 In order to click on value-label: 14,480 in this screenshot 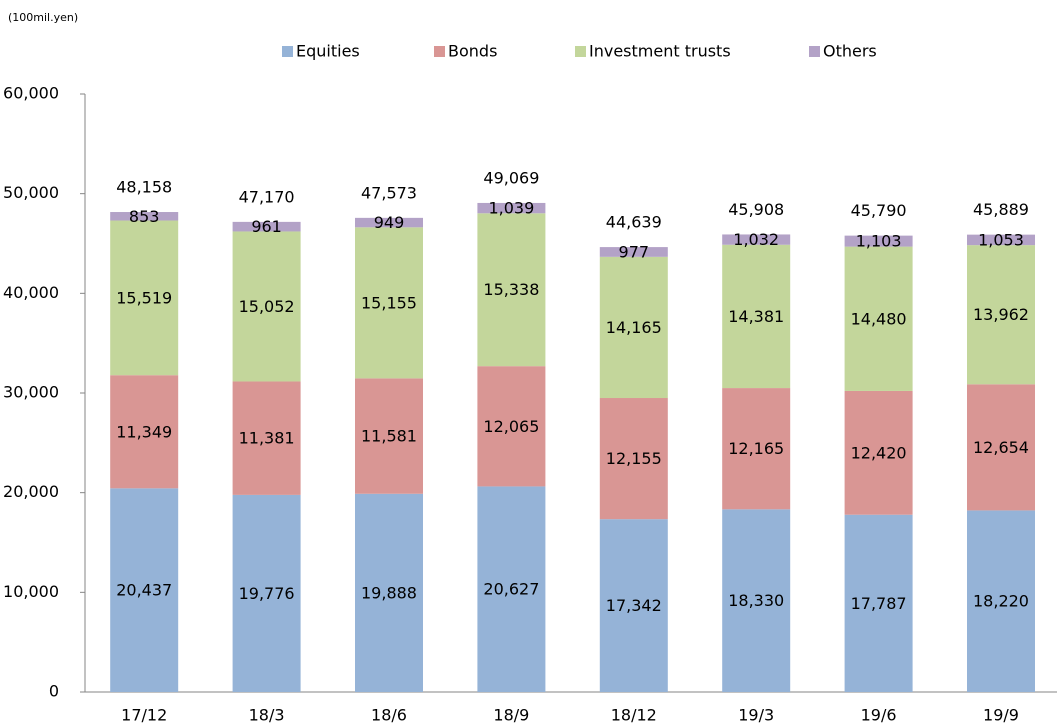, I will do `click(879, 318)`.